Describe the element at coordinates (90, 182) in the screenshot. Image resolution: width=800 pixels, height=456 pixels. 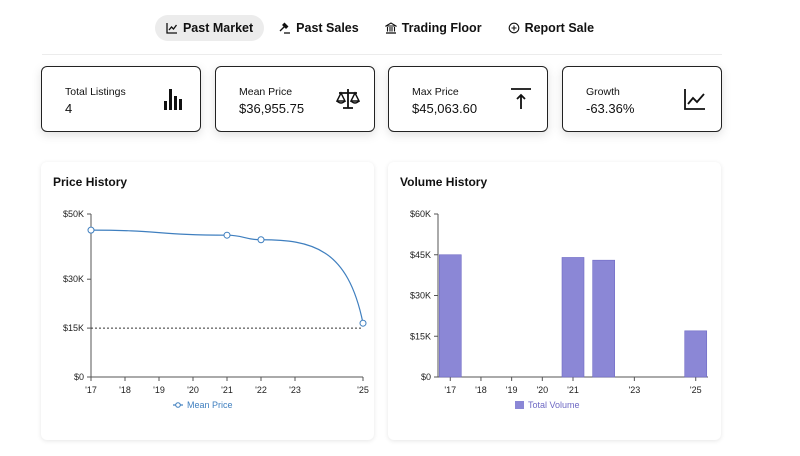
I see `price-history-title: Price History` at that location.